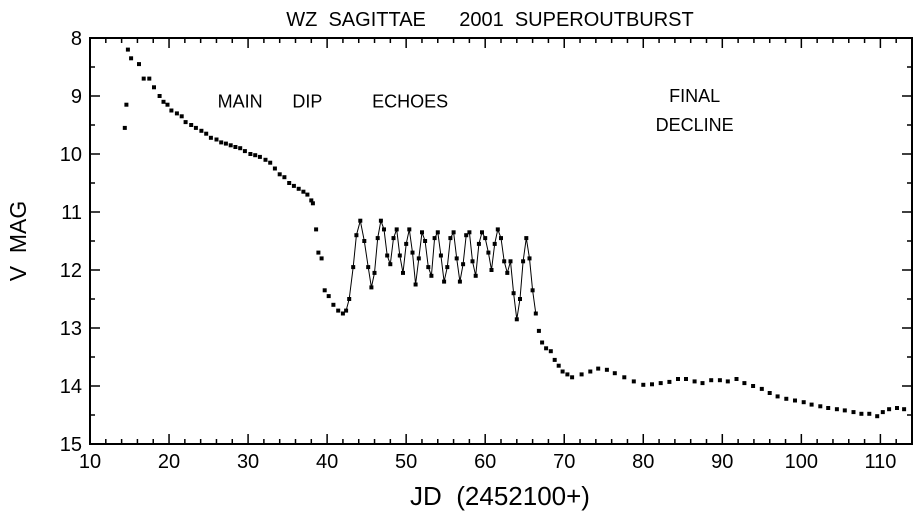 The height and width of the screenshot is (520, 924). What do you see at coordinates (485, 462) in the screenshot?
I see `x-tick-label: 60` at bounding box center [485, 462].